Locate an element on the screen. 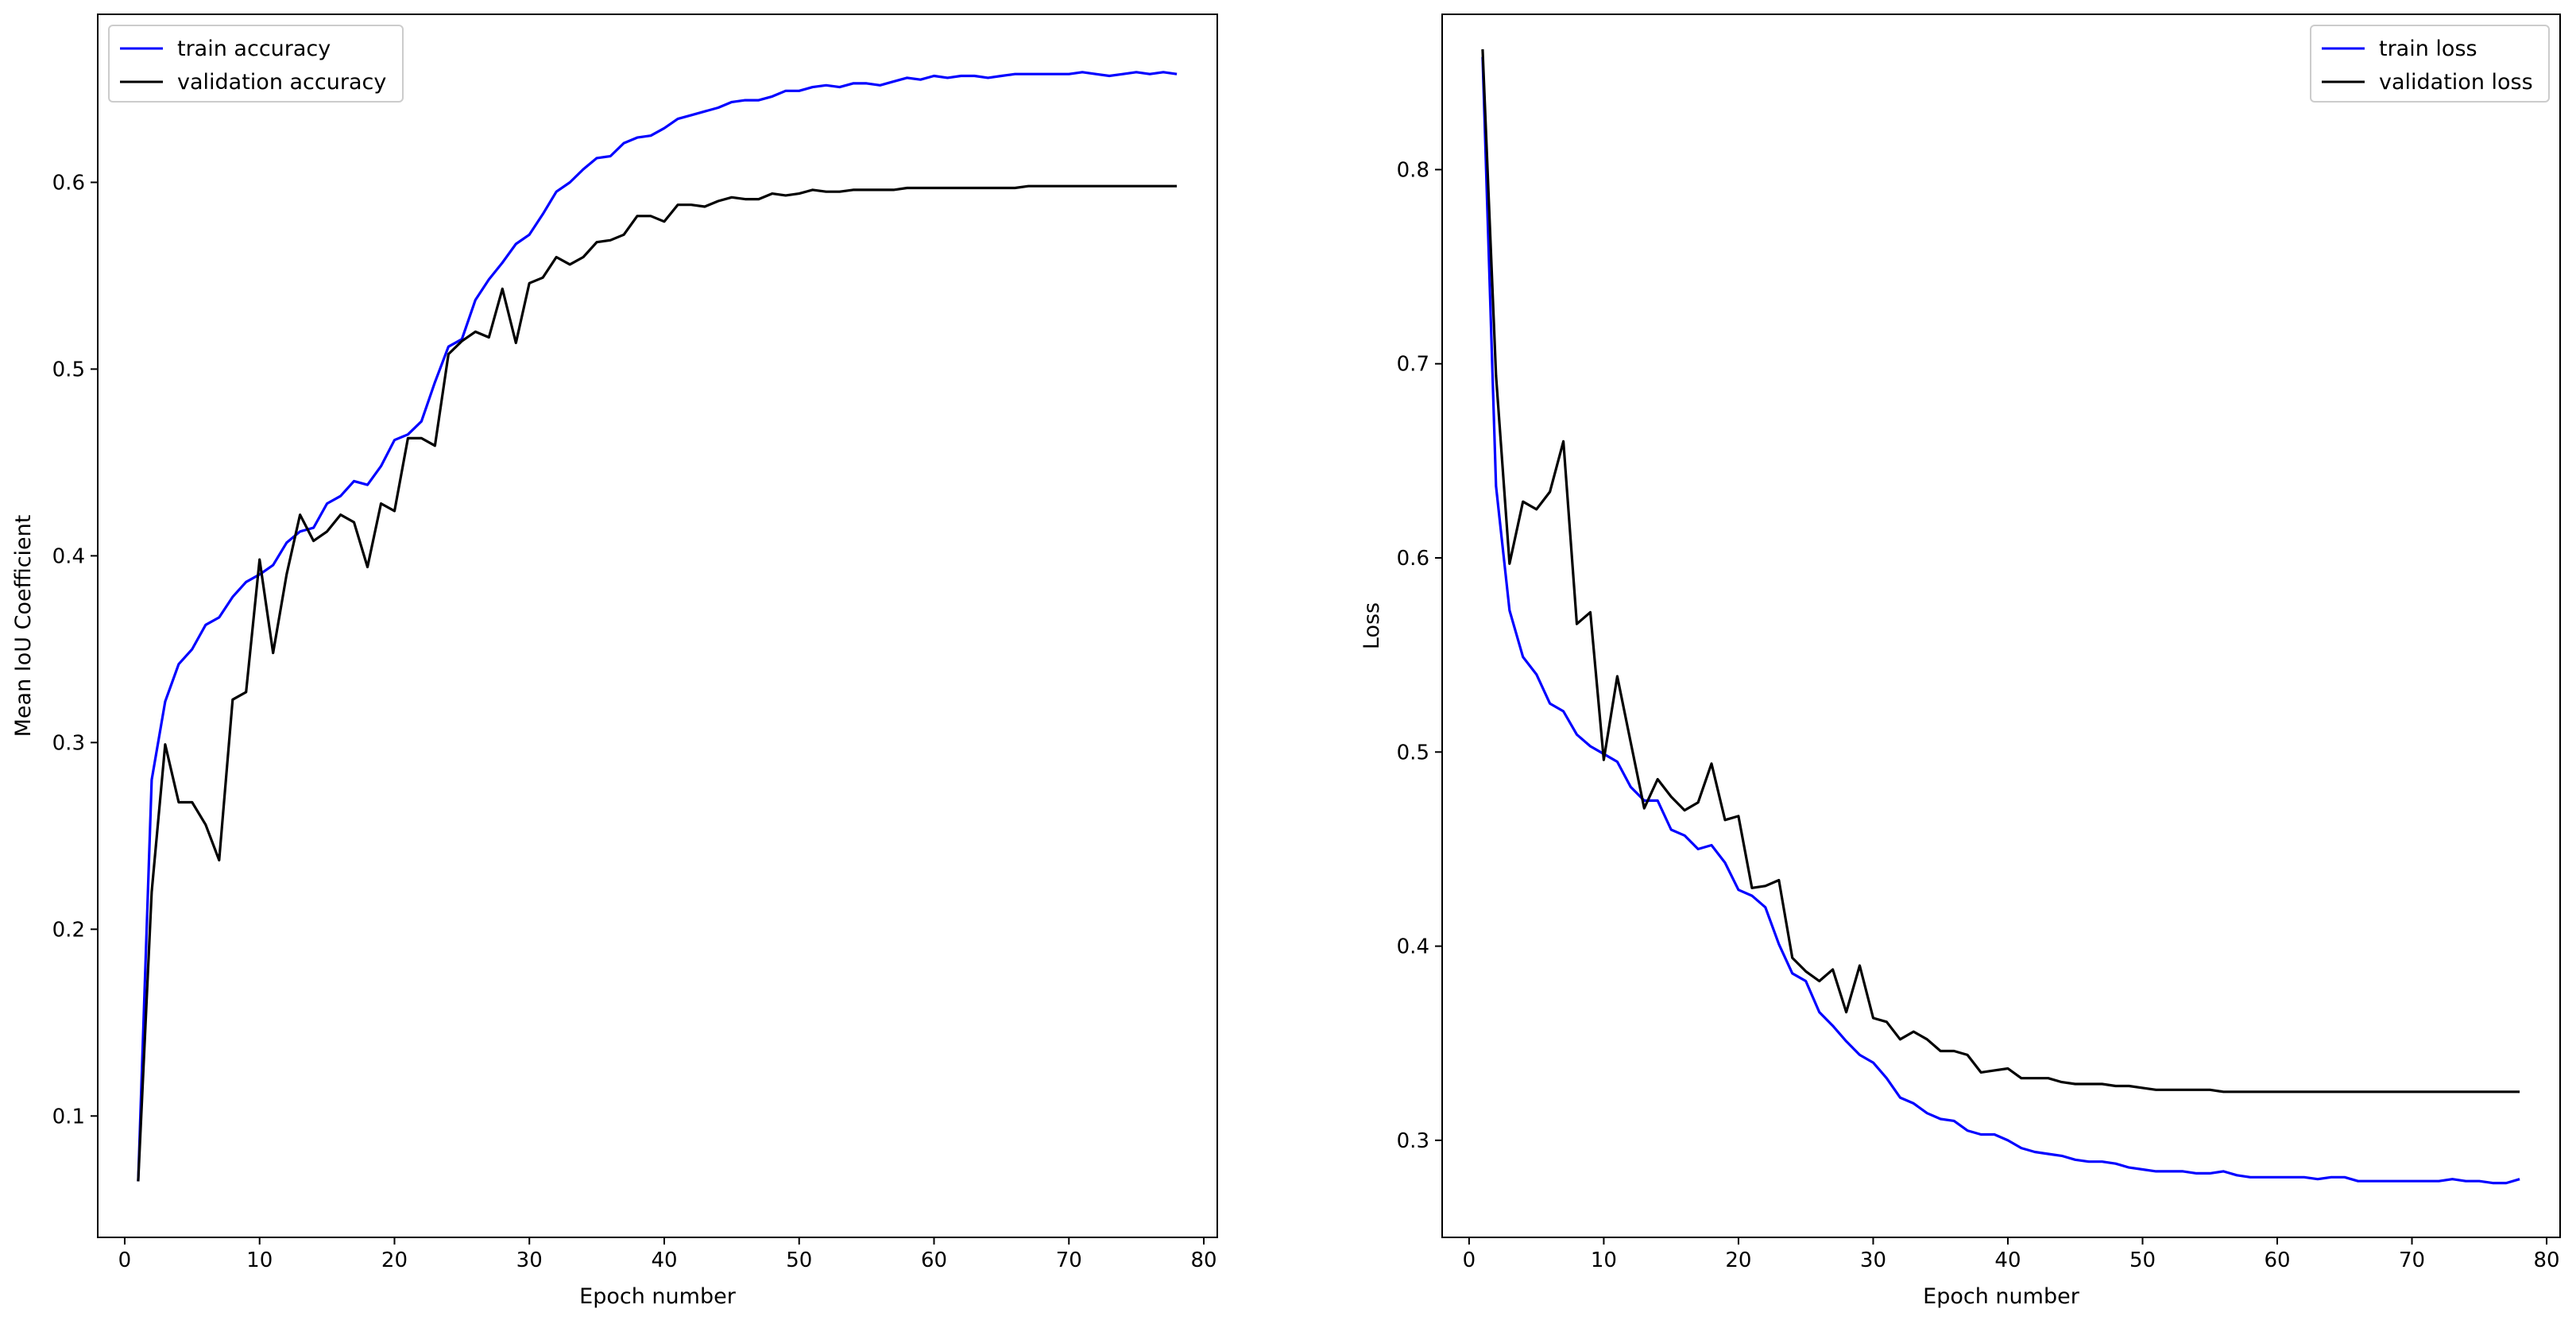 The width and height of the screenshot is (2576, 1324). accuracy-x-tick-label: 0 is located at coordinates (125, 1260).